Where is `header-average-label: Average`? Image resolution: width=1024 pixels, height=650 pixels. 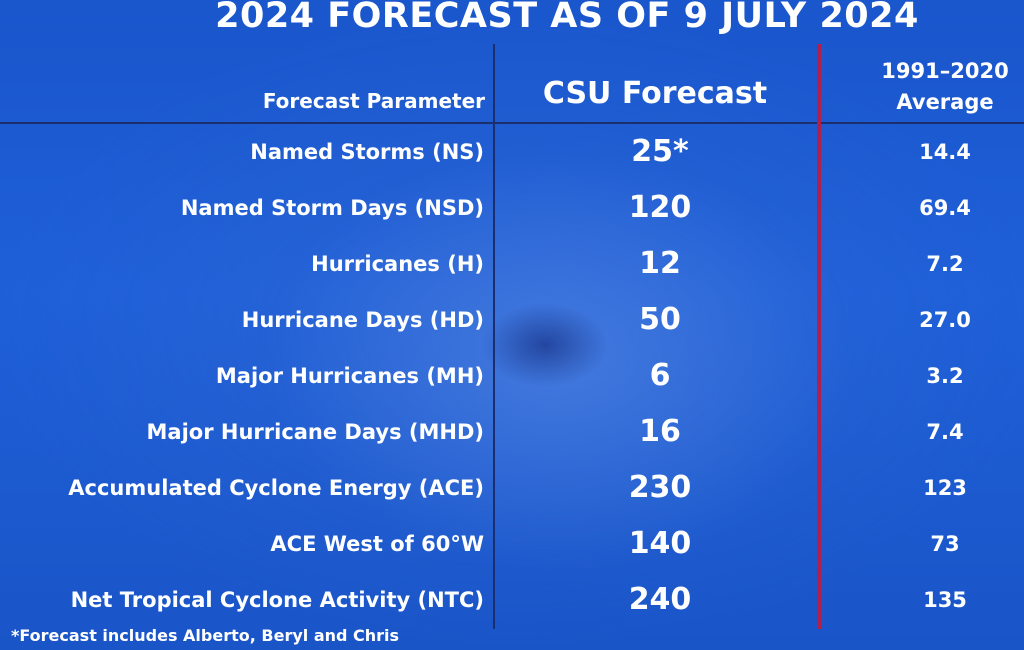 header-average-label: Average is located at coordinates (945, 102).